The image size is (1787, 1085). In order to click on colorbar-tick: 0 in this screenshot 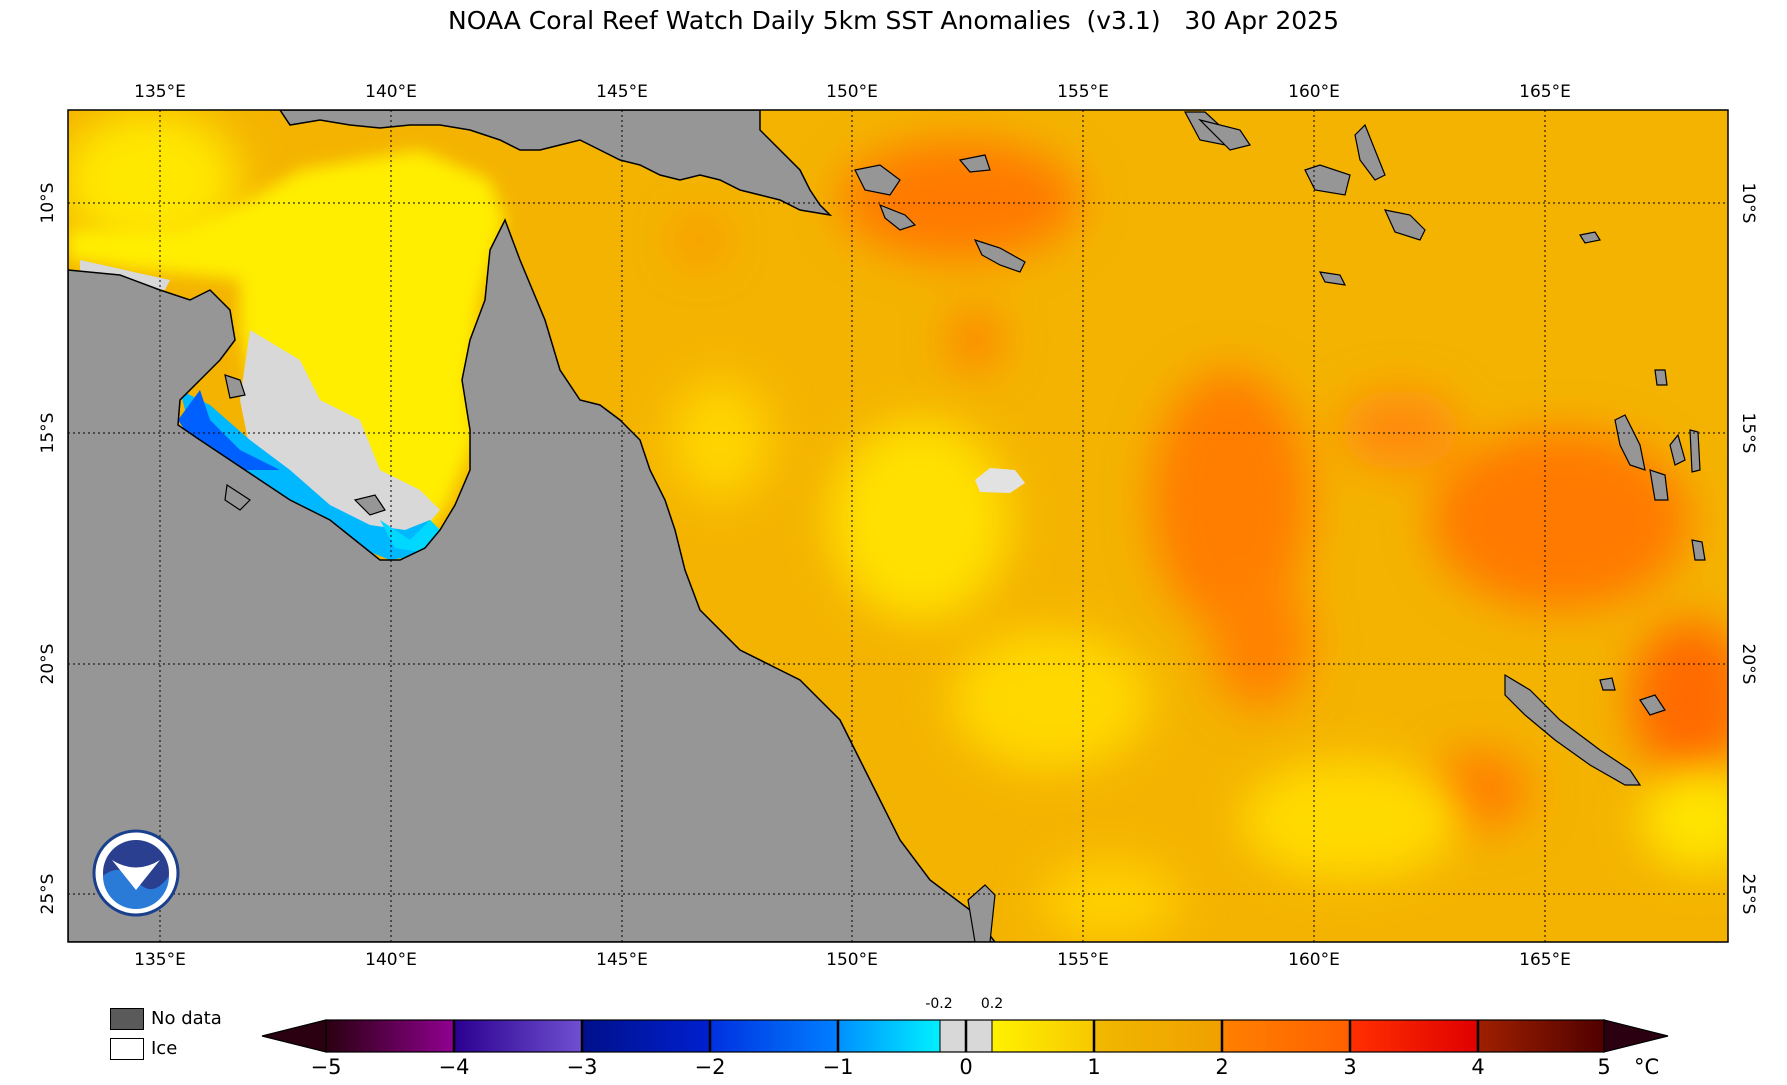, I will do `click(966, 1067)`.